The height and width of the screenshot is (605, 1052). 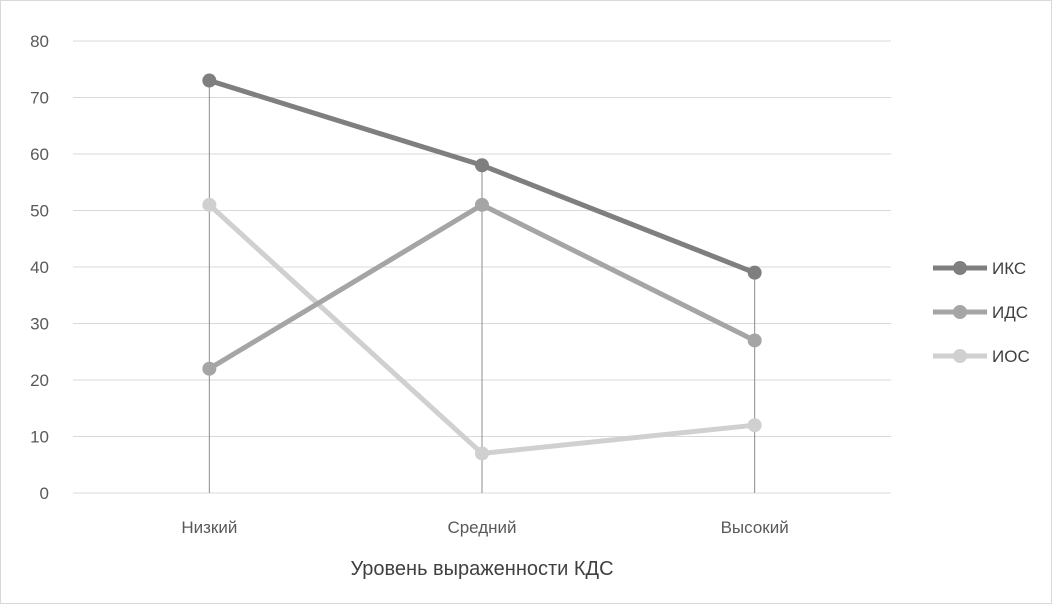 What do you see at coordinates (39, 98) in the screenshot?
I see `y-tick-label: 70` at bounding box center [39, 98].